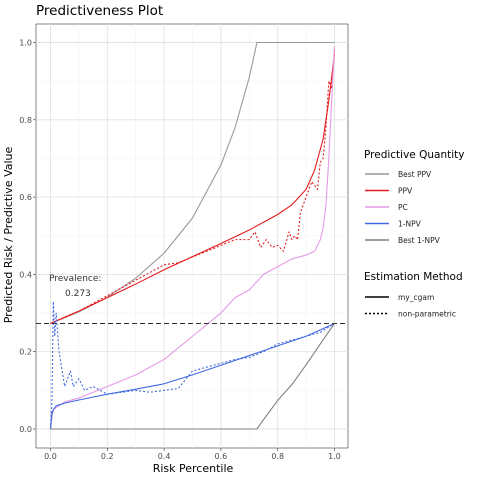  Describe the element at coordinates (107, 456) in the screenshot. I see `x-tick-label: 0.2` at that location.